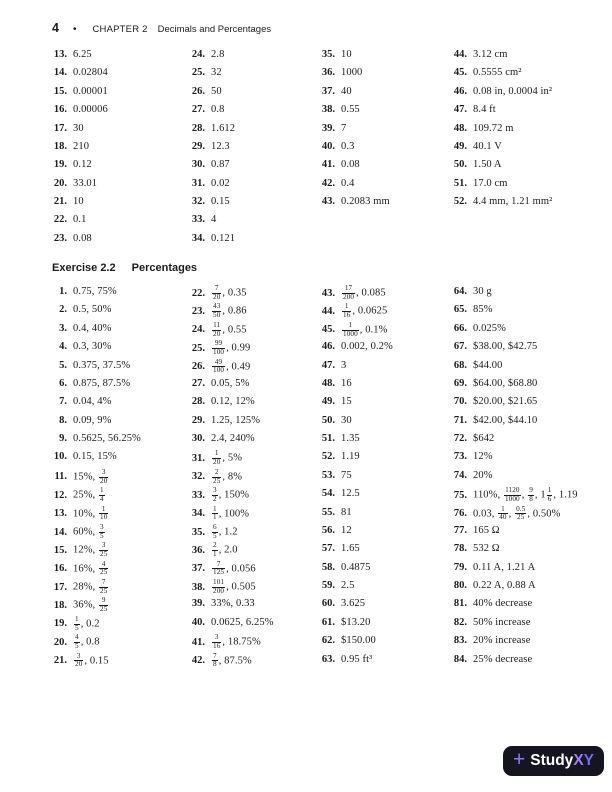 This screenshot has height=792, width=612. Describe the element at coordinates (460, 659) in the screenshot. I see `answer-number: 84.` at that location.